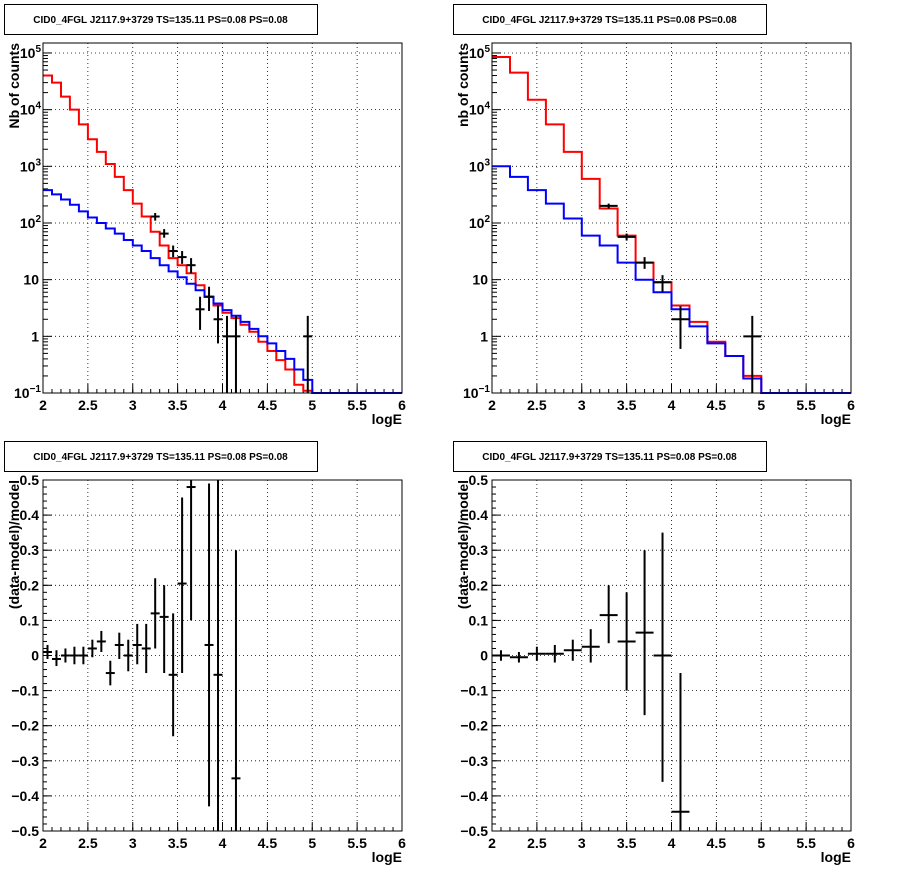 The image size is (898, 875). Describe the element at coordinates (480, 222) in the screenshot. I see `y-tick-label: 10²` at that location.